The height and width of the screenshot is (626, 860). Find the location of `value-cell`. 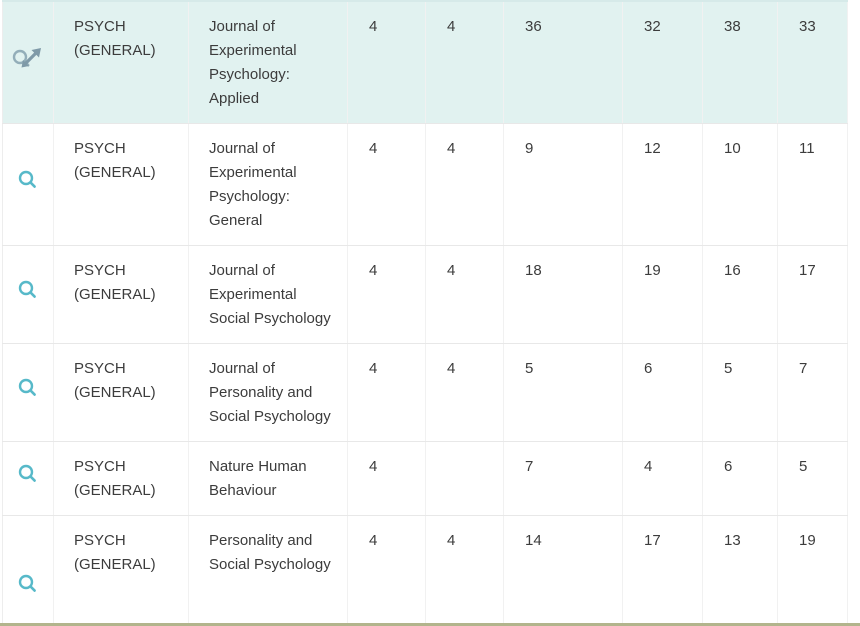

value-cell is located at coordinates (464, 478).